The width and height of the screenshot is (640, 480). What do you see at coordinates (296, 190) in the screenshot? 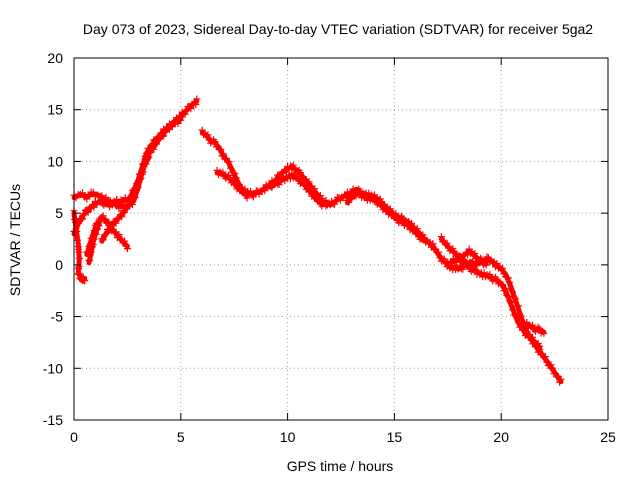
I see `series-trace-i` at bounding box center [296, 190].